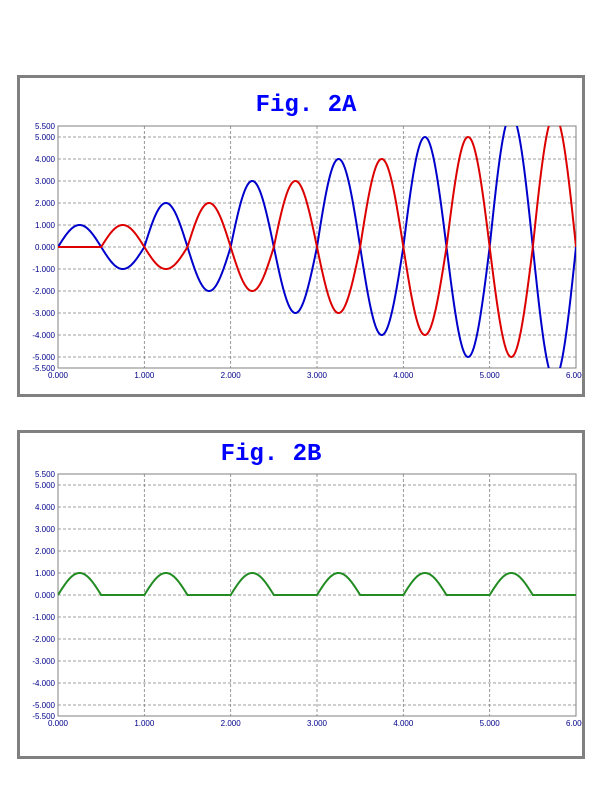 This screenshot has width=600, height=800. Describe the element at coordinates (271, 454) in the screenshot. I see `figure-2b-title: Fig. 2B` at that location.